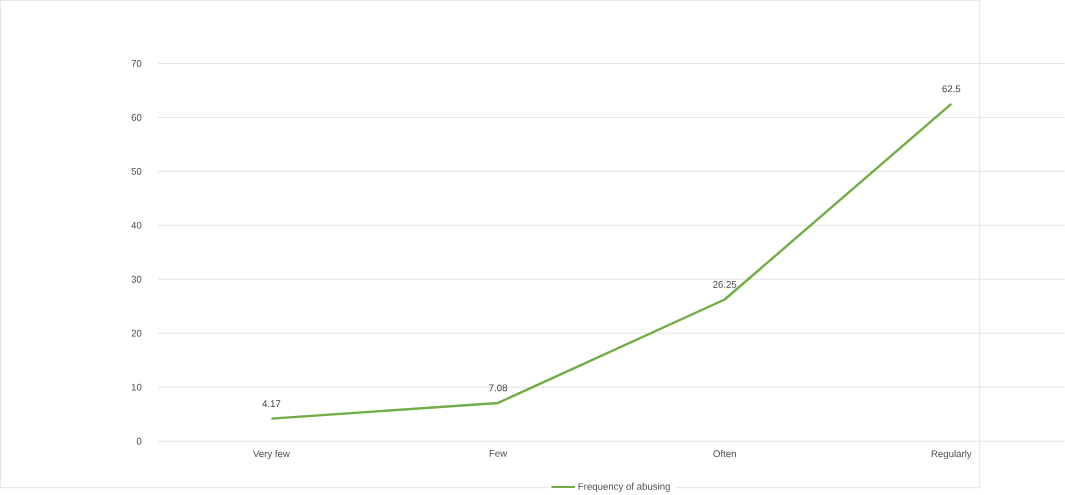  I want to click on y-tick-label: 50, so click(136, 171).